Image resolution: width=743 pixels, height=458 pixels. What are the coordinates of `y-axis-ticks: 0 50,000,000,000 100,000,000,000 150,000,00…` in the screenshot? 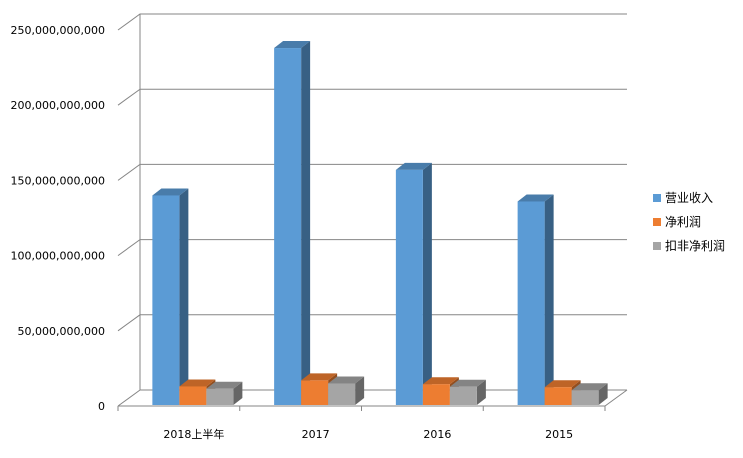 It's located at (58, 218).